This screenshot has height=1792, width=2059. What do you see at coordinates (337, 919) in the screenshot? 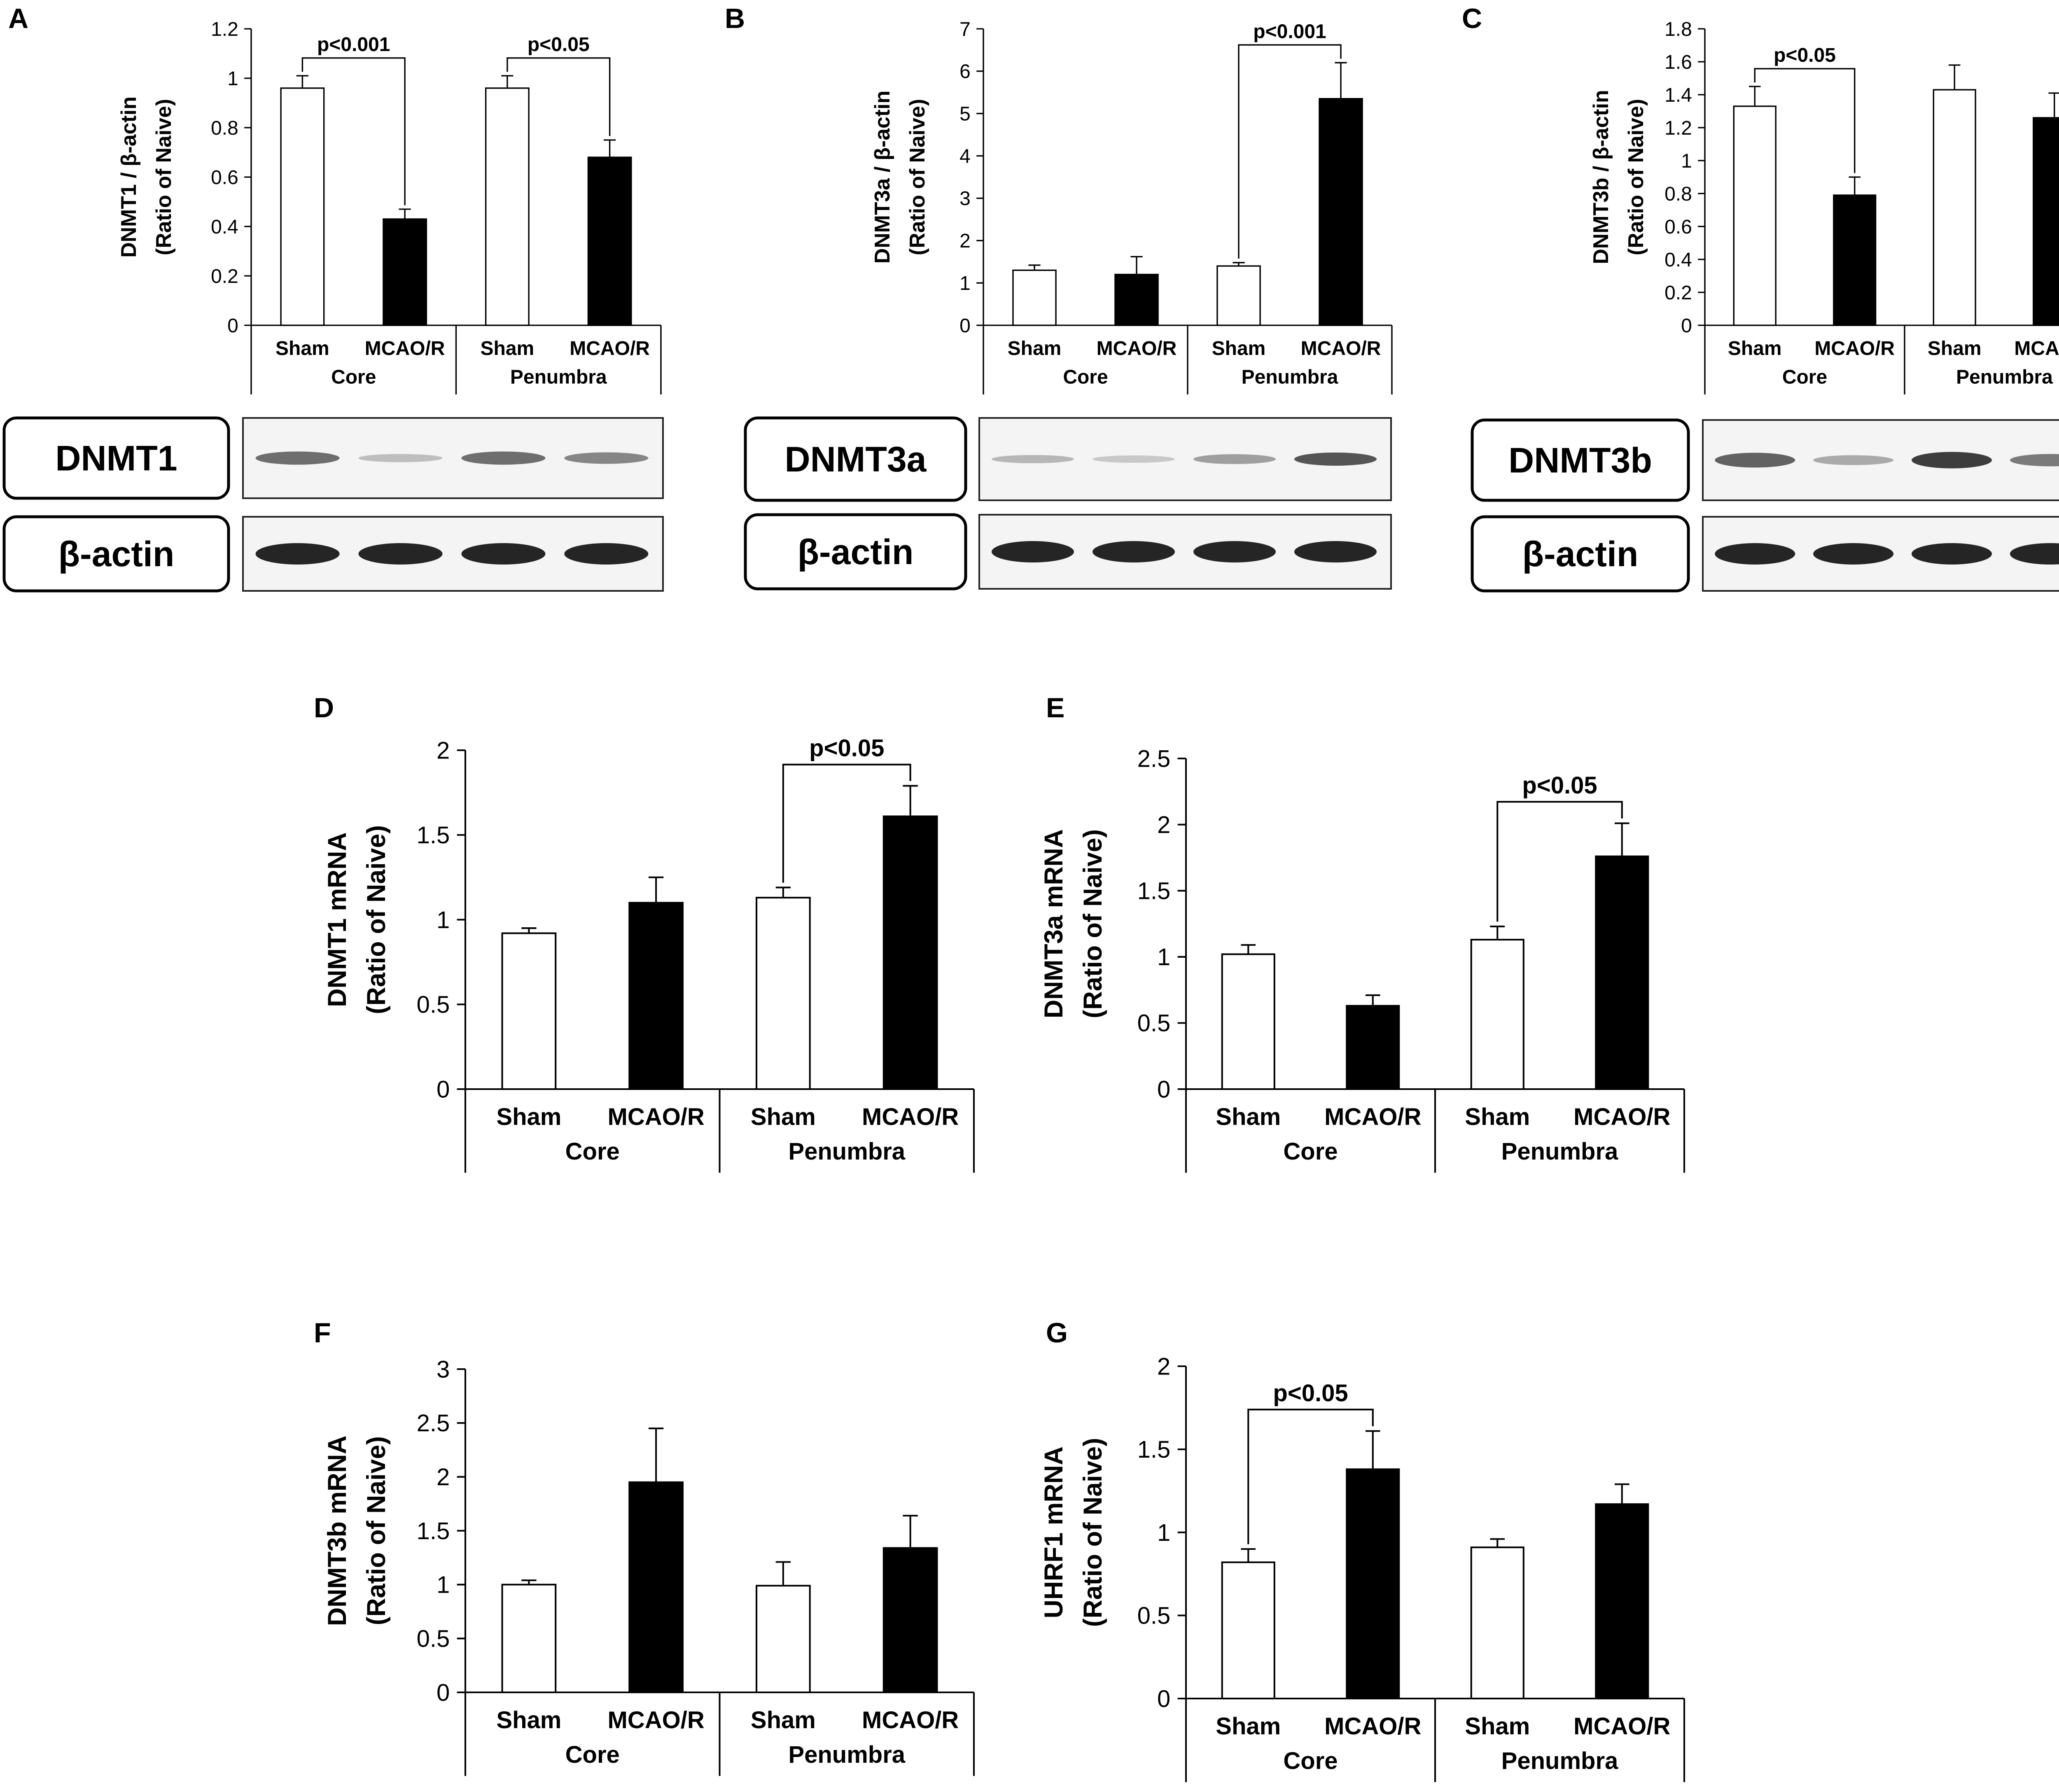
I see `y-axis-label: DNMT1 mRNA` at bounding box center [337, 919].